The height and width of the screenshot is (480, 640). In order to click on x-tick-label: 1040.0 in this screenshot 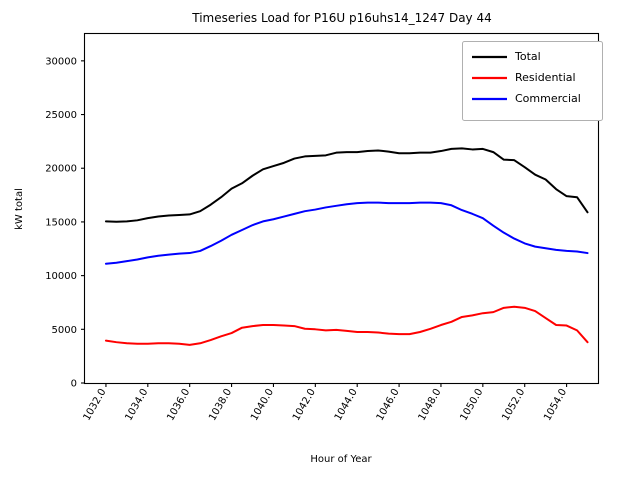, I will do `click(262, 405)`.